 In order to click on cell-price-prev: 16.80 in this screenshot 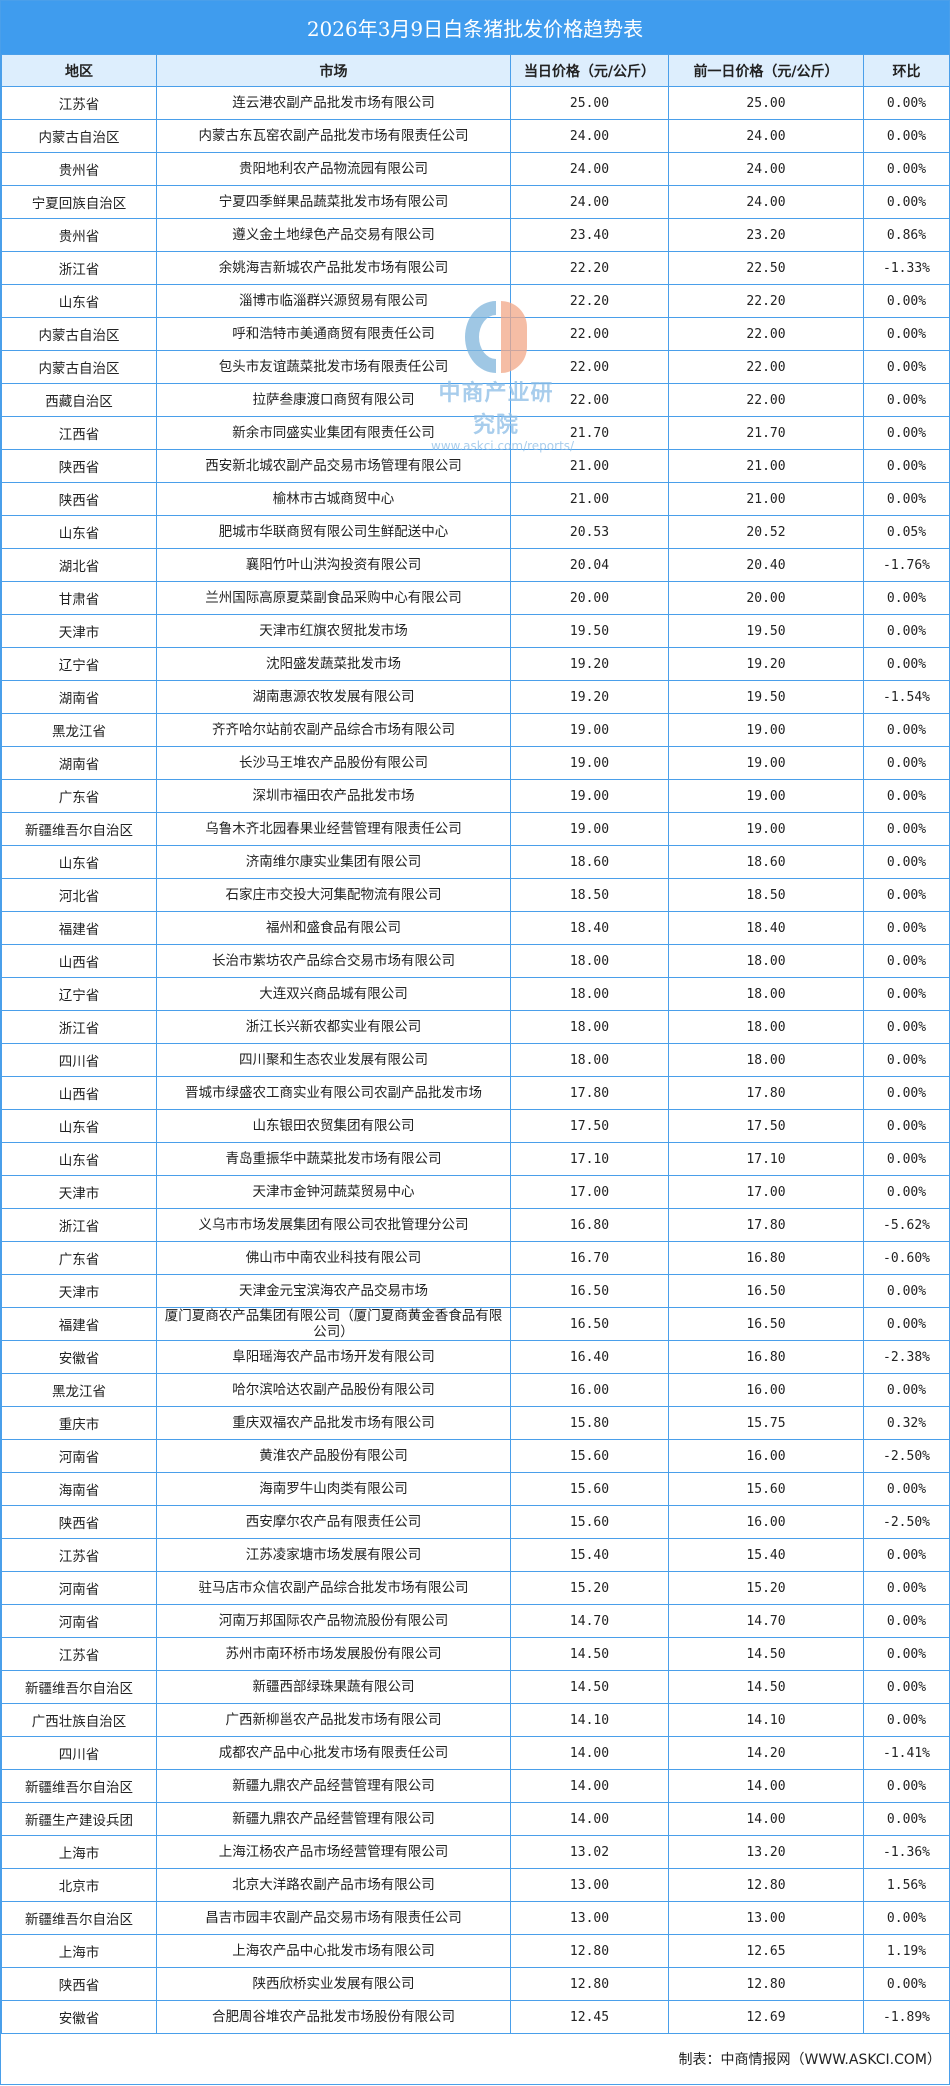, I will do `click(766, 1258)`.